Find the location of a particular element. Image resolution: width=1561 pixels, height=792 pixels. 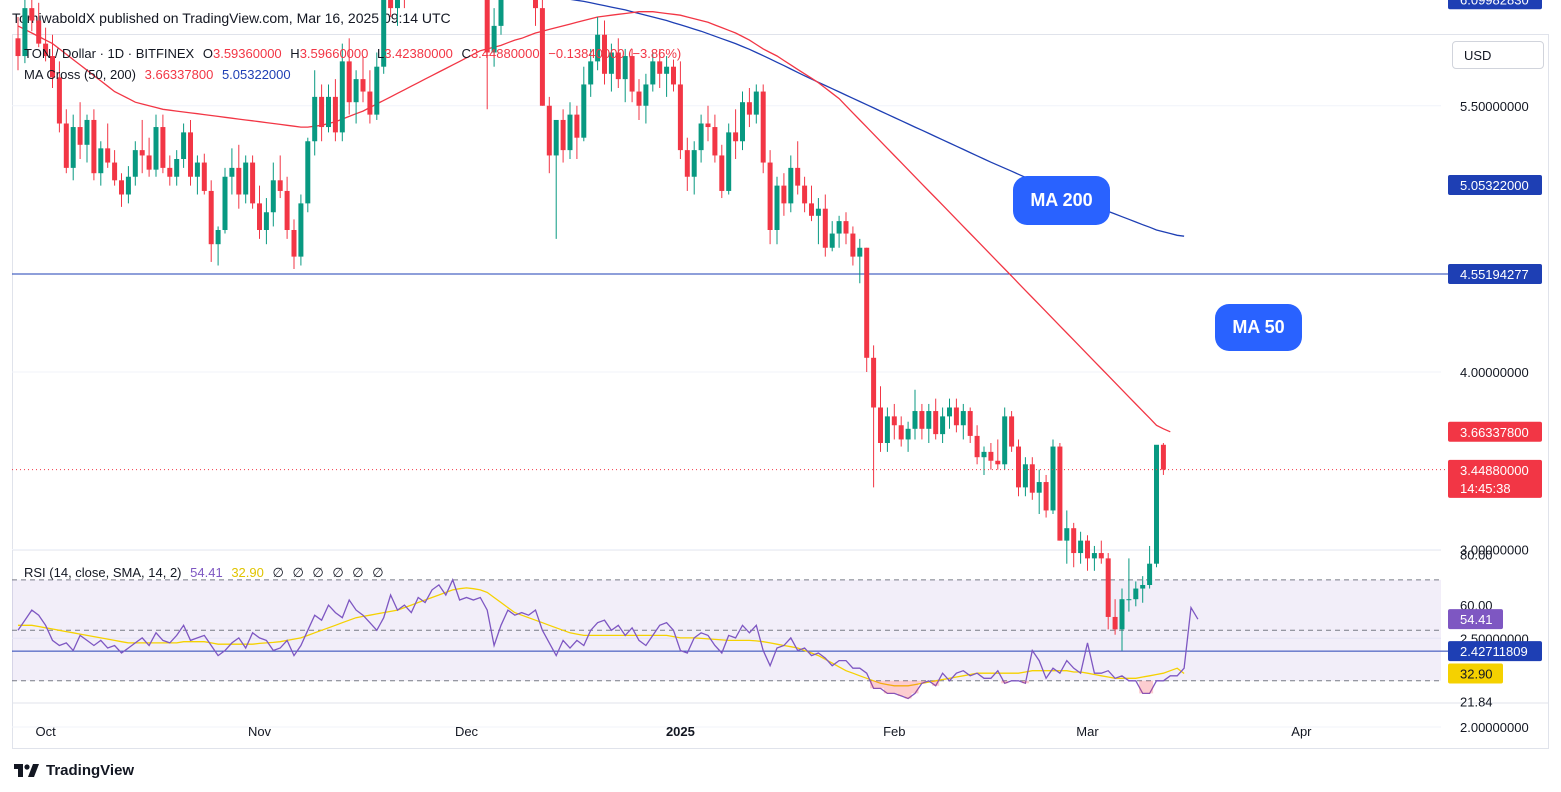

ma50-badge is located at coordinates (1495, 431).